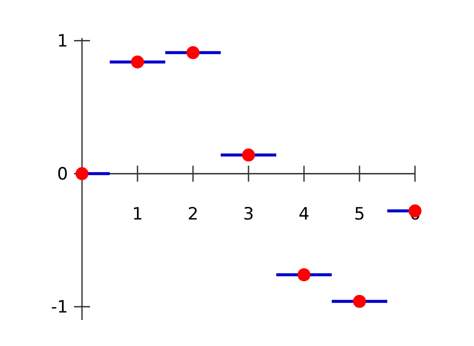  I want to click on y-tick-label: 0, so click(62, 174).